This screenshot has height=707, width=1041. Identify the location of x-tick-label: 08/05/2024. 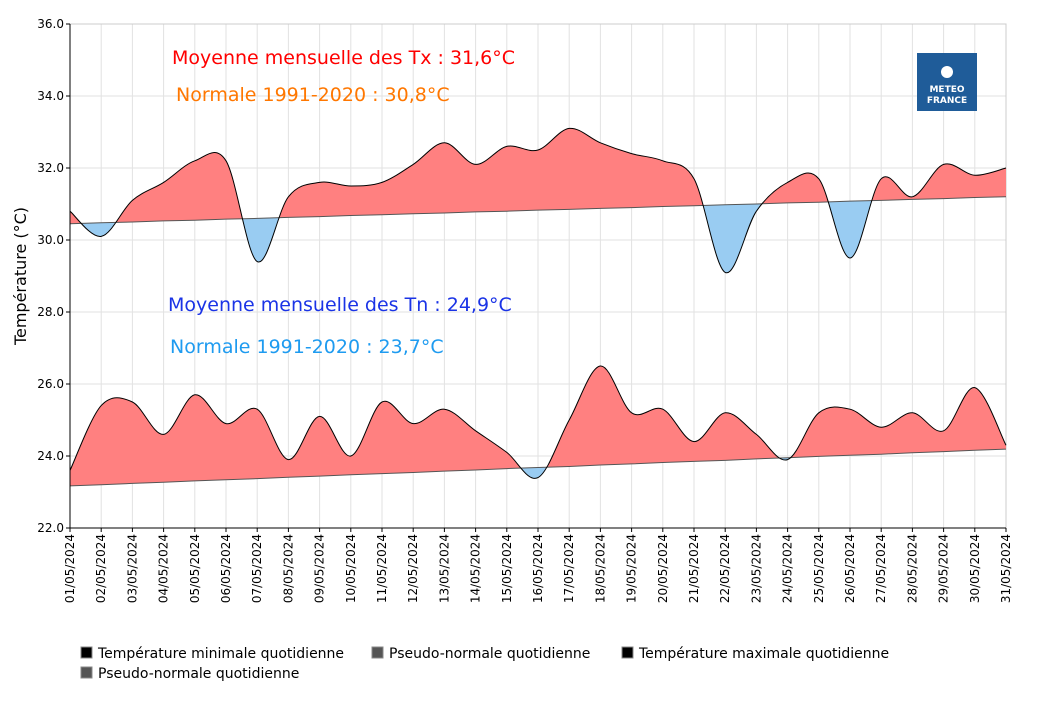
(288, 568).